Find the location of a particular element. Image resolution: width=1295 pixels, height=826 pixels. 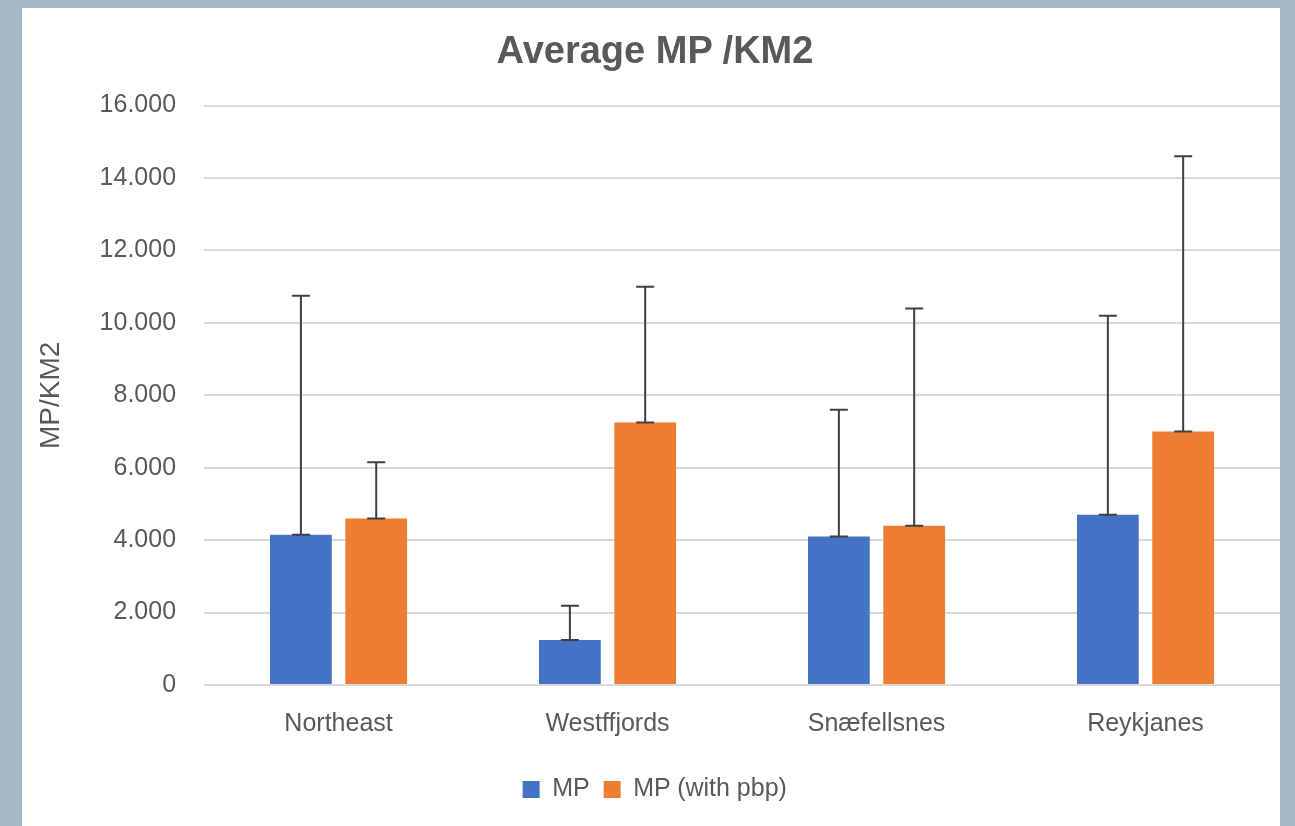

legend-label: MP is located at coordinates (571, 787).